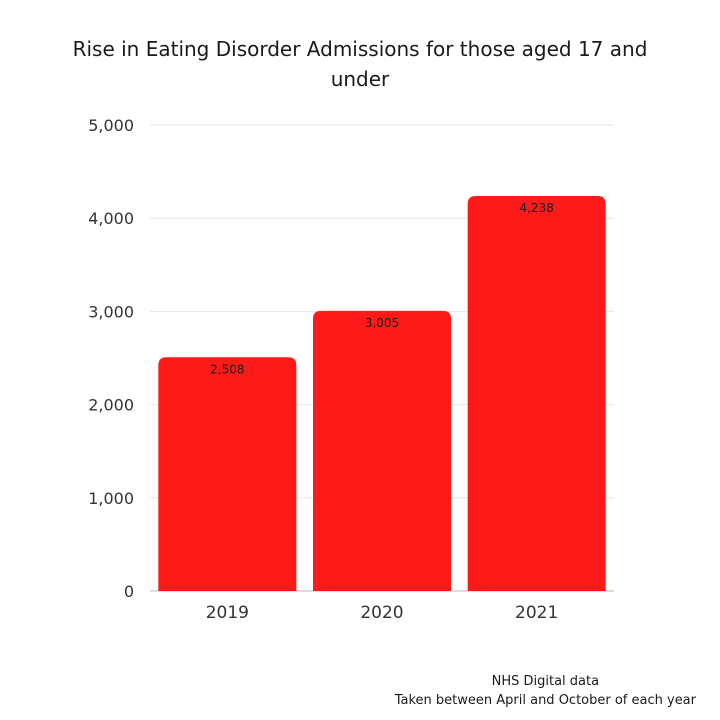  What do you see at coordinates (382, 450) in the screenshot?
I see `bar-2020` at bounding box center [382, 450].